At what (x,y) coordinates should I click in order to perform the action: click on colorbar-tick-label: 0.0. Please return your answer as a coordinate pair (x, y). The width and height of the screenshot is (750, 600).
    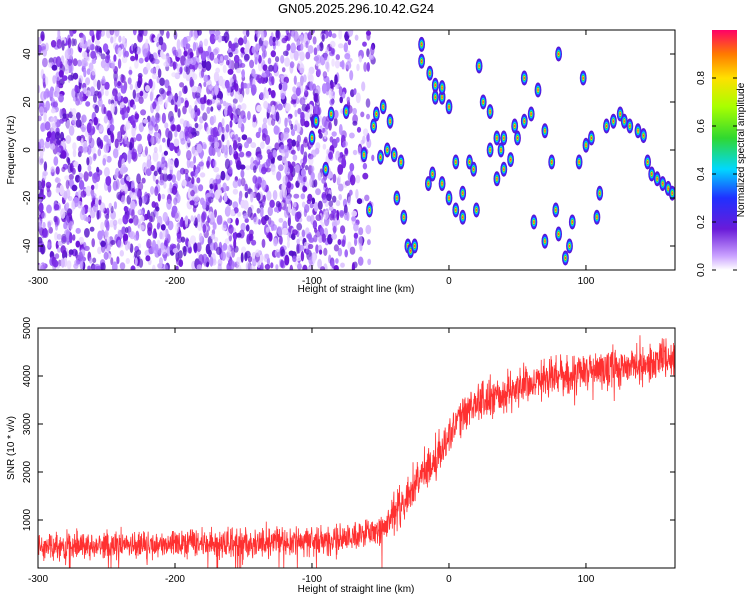
    Looking at the image, I should click on (701, 270).